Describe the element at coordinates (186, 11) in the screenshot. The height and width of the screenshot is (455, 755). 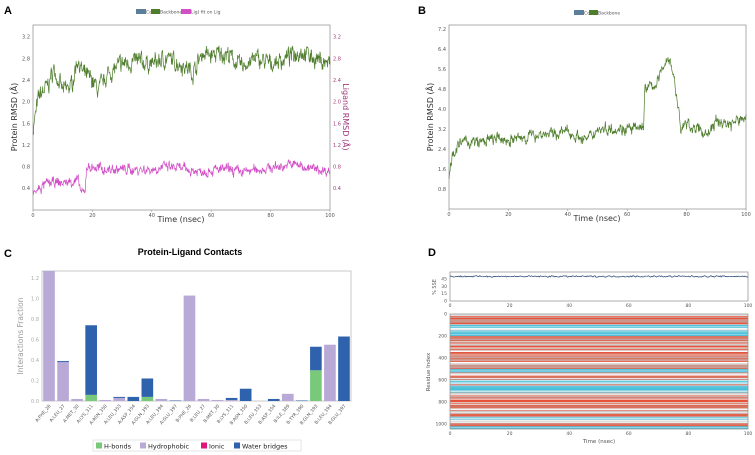
I see `legend-swatch-ligand` at that location.